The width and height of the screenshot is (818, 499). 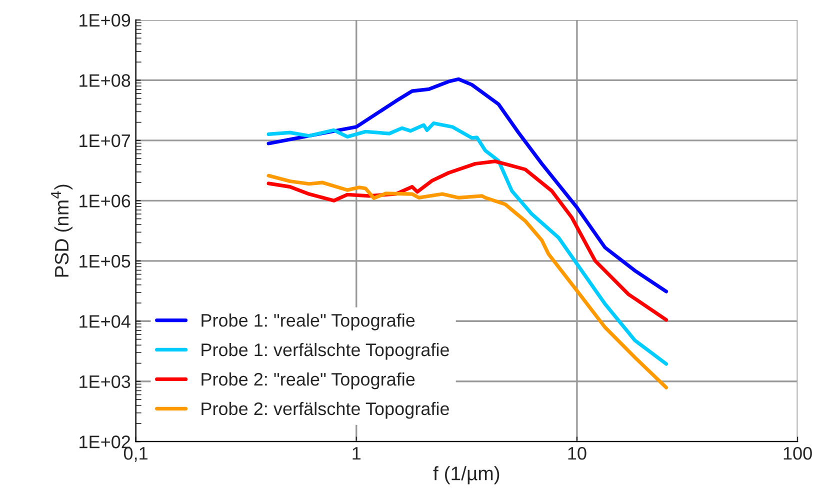 What do you see at coordinates (105, 20) in the screenshot?
I see `y-tick-label: 1E+09` at bounding box center [105, 20].